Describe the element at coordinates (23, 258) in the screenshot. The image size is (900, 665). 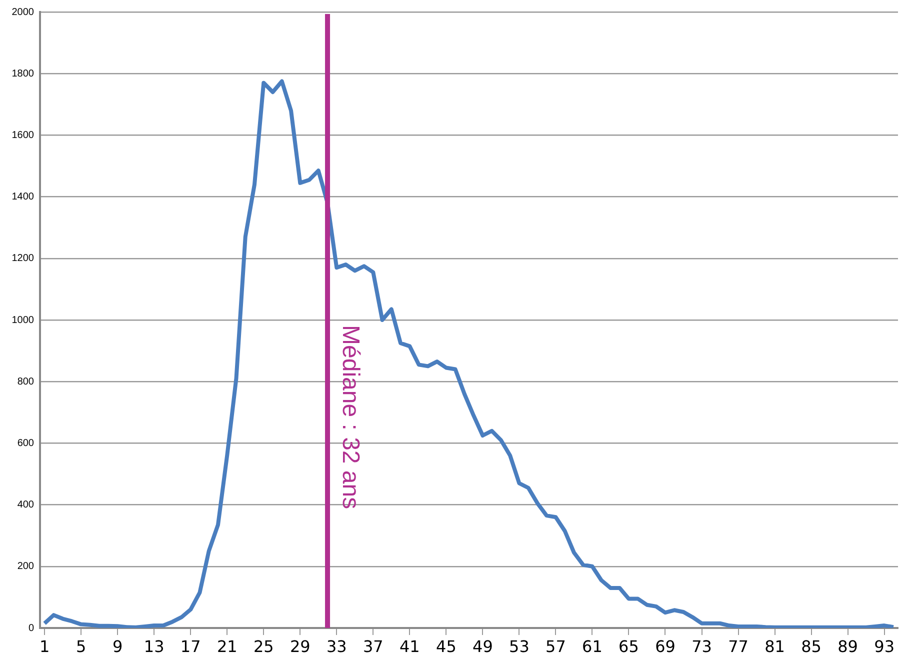
I see `y-tick-label: 1200` at that location.